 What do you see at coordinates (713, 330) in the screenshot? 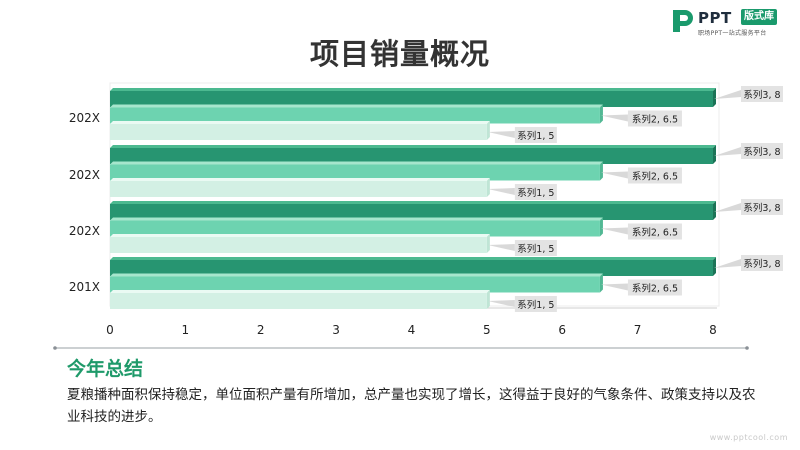
I see `x-tick-label: 8` at bounding box center [713, 330].